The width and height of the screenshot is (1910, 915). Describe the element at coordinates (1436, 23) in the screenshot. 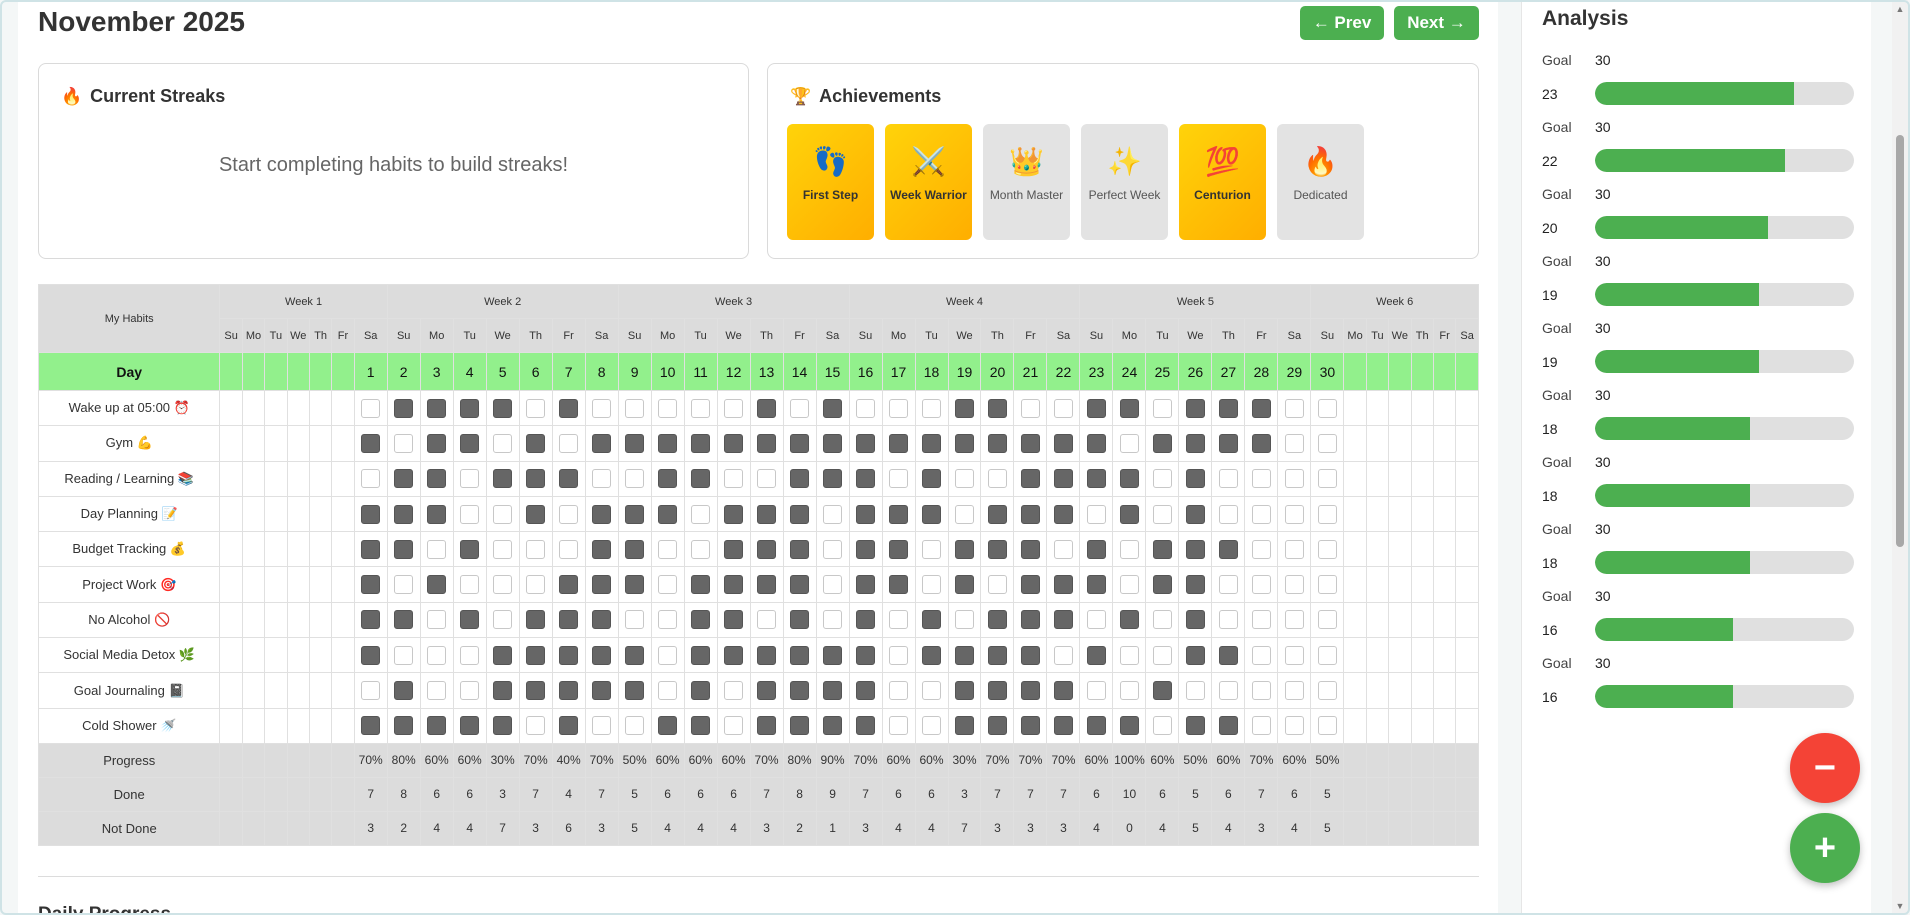

I see `next-month-button: Next →` at that location.